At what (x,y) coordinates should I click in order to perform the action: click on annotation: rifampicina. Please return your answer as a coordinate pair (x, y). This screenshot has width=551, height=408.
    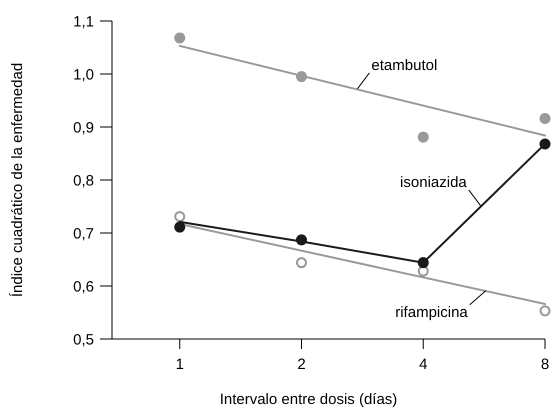
    Looking at the image, I should click on (431, 312).